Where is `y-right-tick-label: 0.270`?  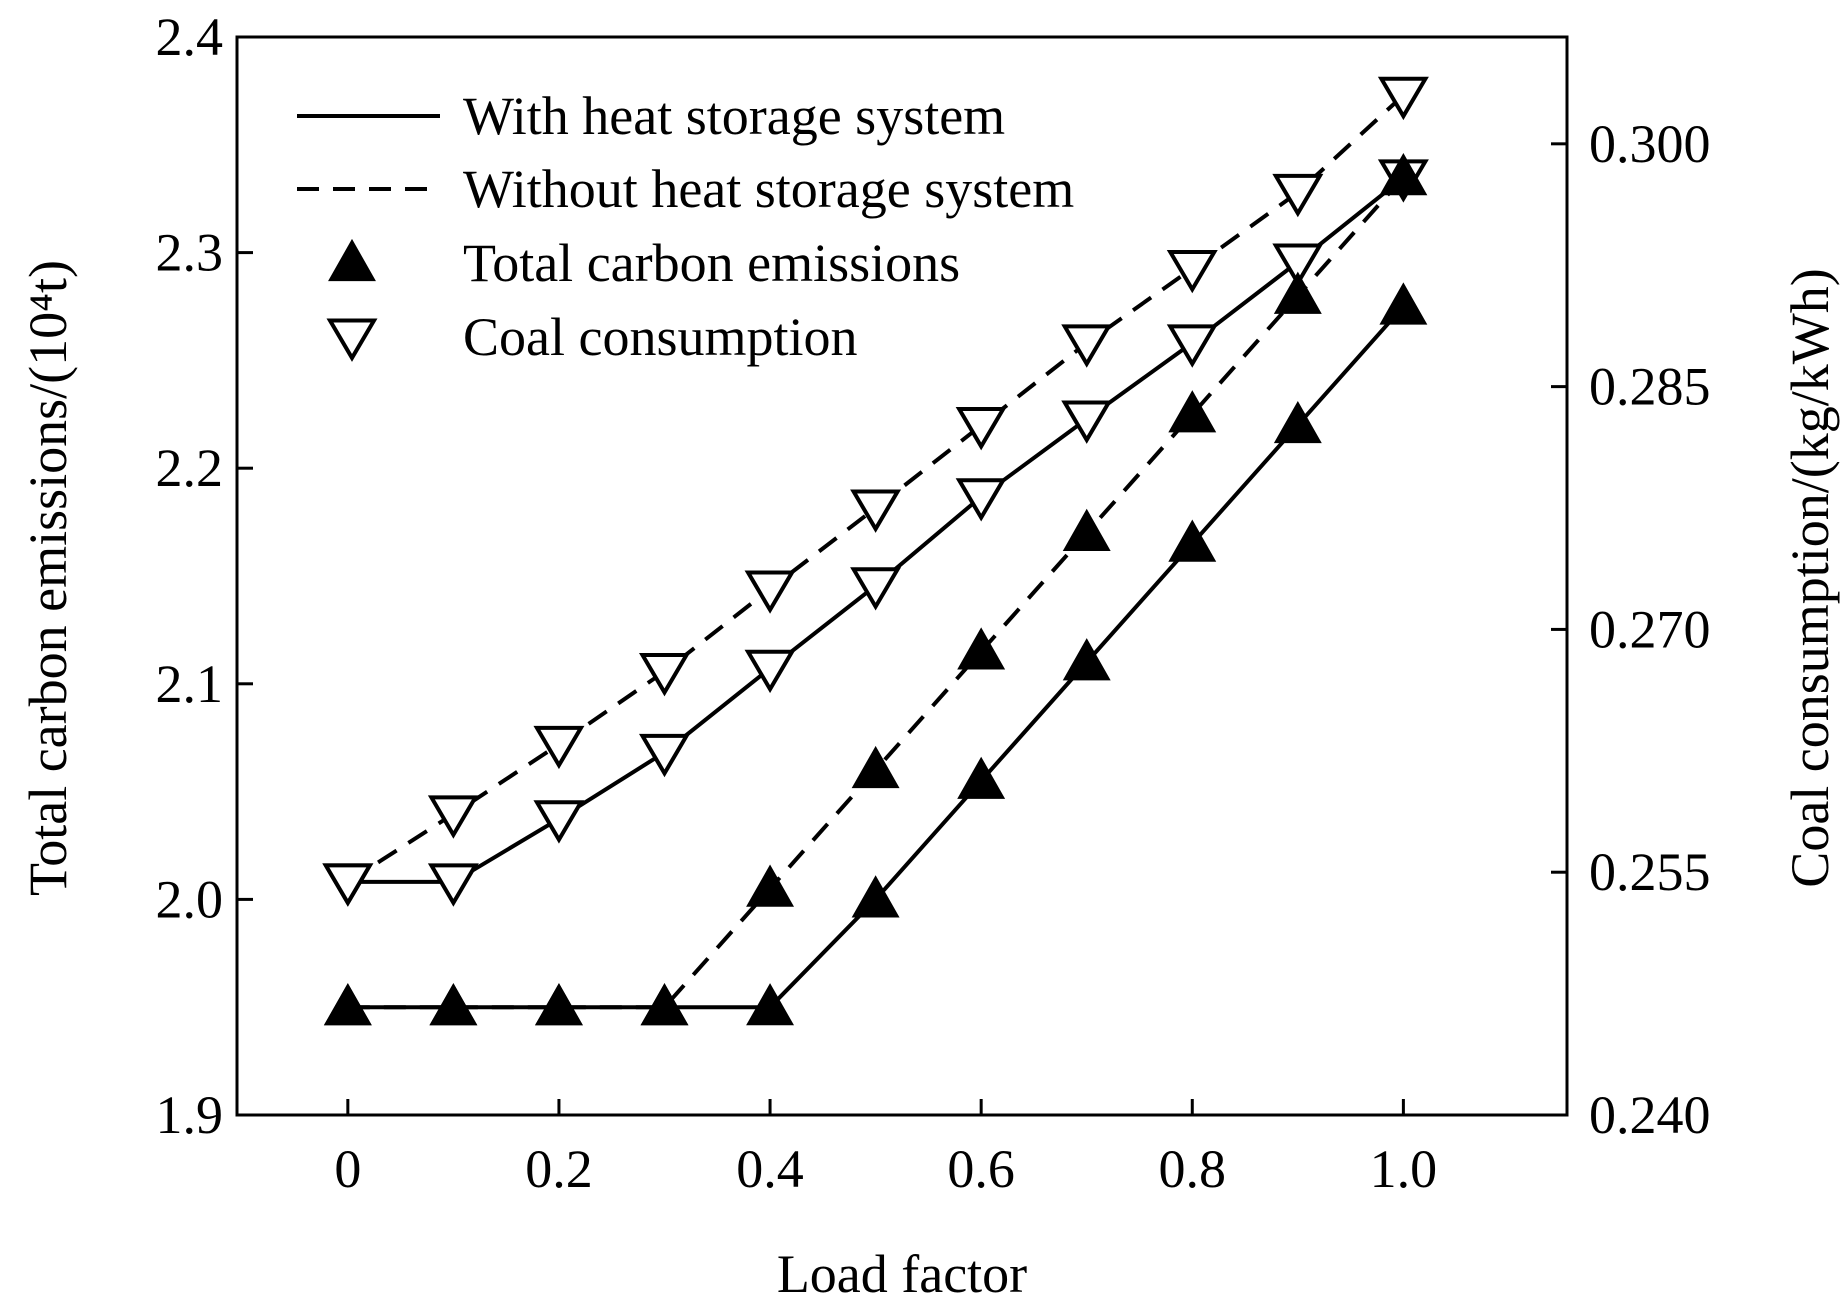
y-right-tick-label: 0.270 is located at coordinates (1650, 629).